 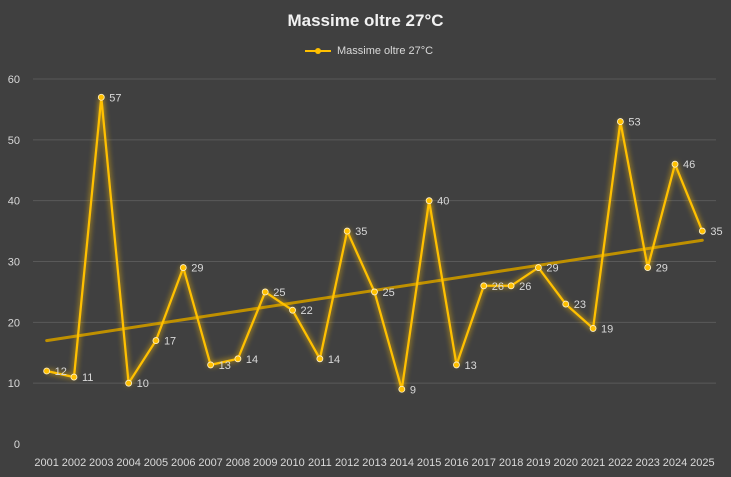 What do you see at coordinates (14, 323) in the screenshot?
I see `y-tick-label: 20` at bounding box center [14, 323].